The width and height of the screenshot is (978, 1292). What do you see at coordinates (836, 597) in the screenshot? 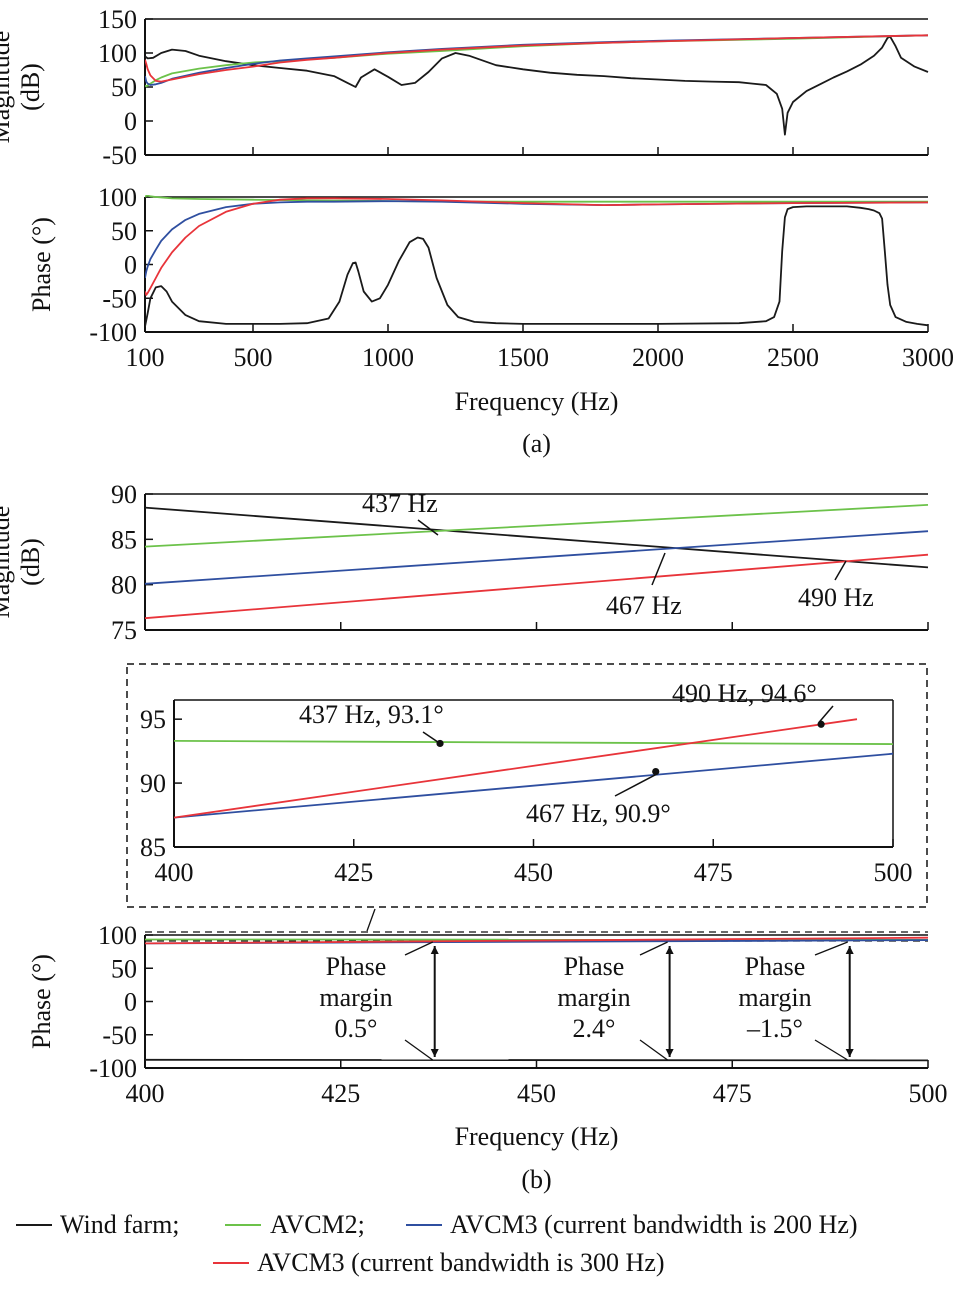
I see `annotation-text: 490 Hz` at bounding box center [836, 597].